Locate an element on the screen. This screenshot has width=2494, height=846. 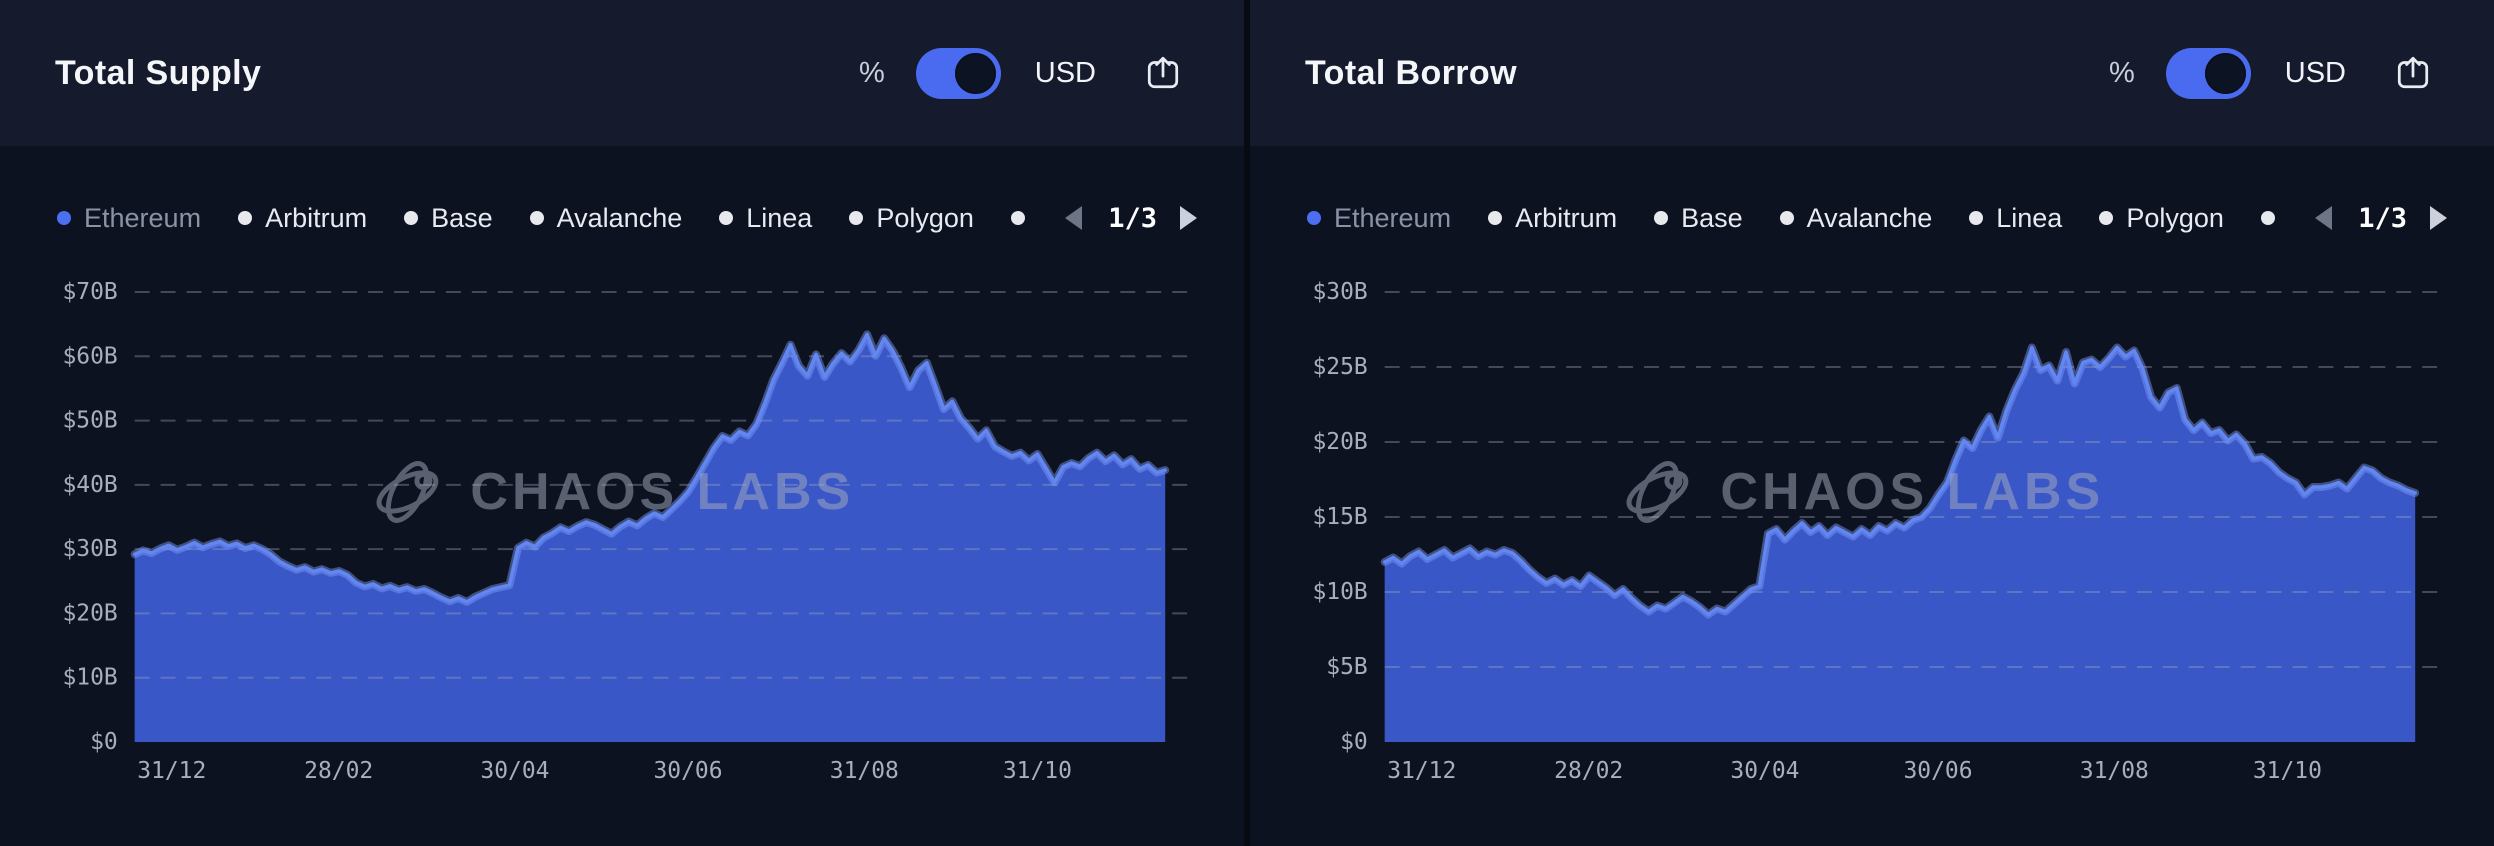
page-title: Total Supply is located at coordinates (158, 72).